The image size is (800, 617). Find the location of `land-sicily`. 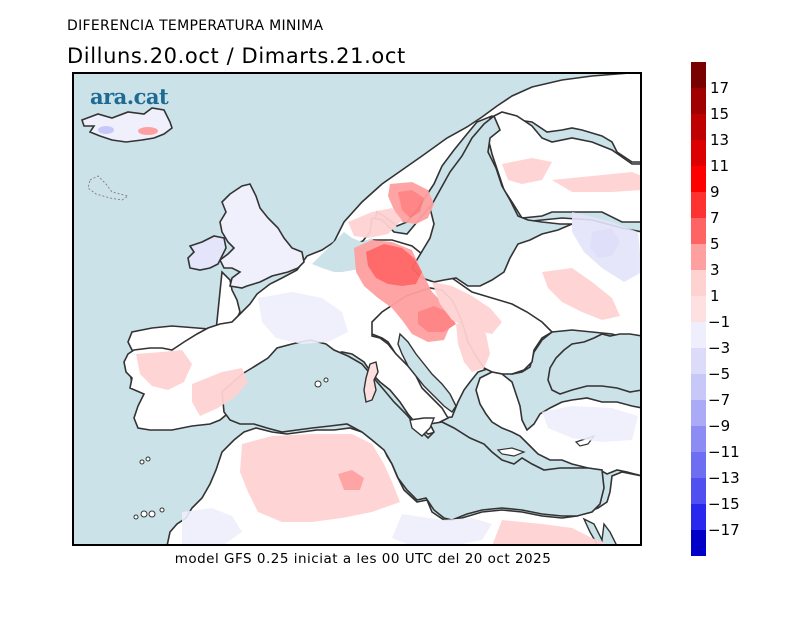

land-sicily is located at coordinates (422, 427).